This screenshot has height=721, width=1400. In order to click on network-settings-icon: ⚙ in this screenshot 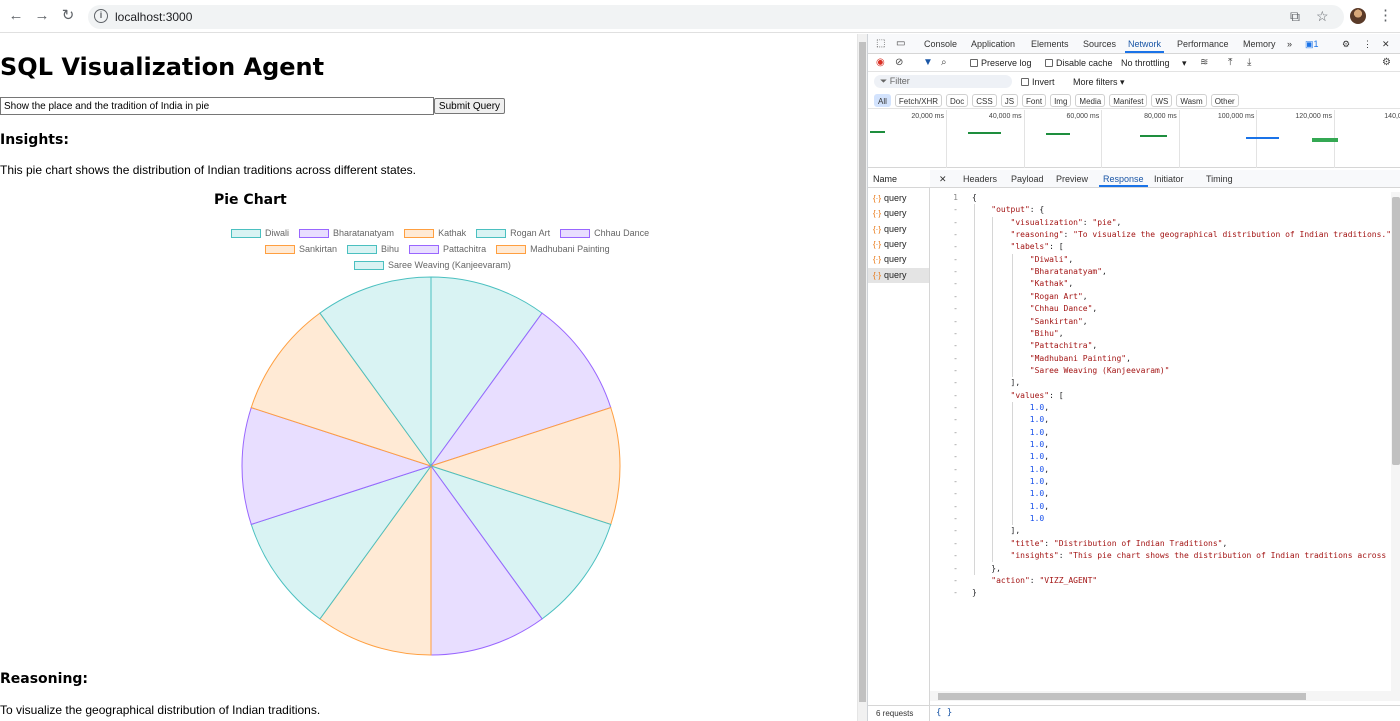, I will do `click(1386, 62)`.